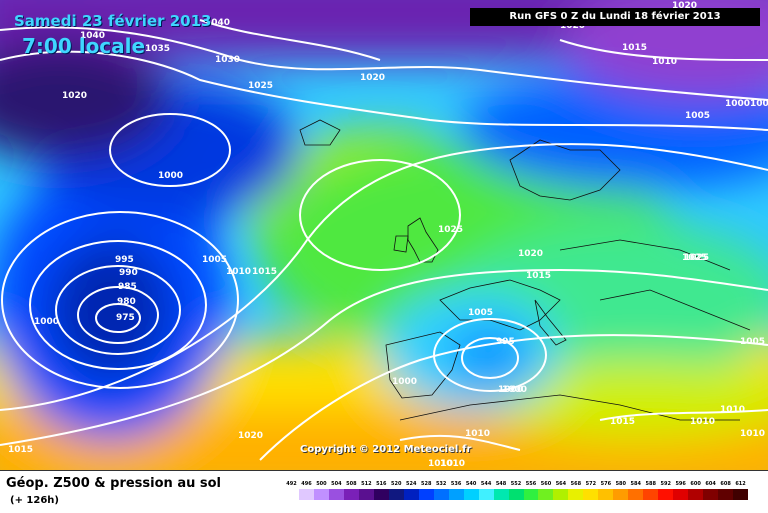 This screenshot has width=768, height=513. Describe the element at coordinates (125, 318) in the screenshot. I see `isobar-label: 975` at that location.